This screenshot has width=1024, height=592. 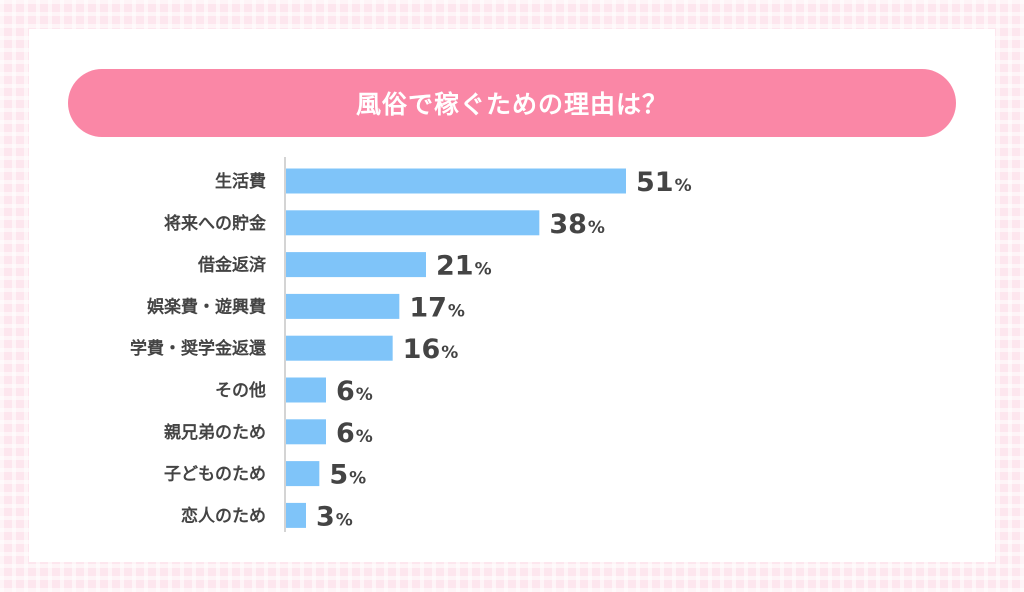 I want to click on category-label: 親兄弟のため, so click(x=215, y=432).